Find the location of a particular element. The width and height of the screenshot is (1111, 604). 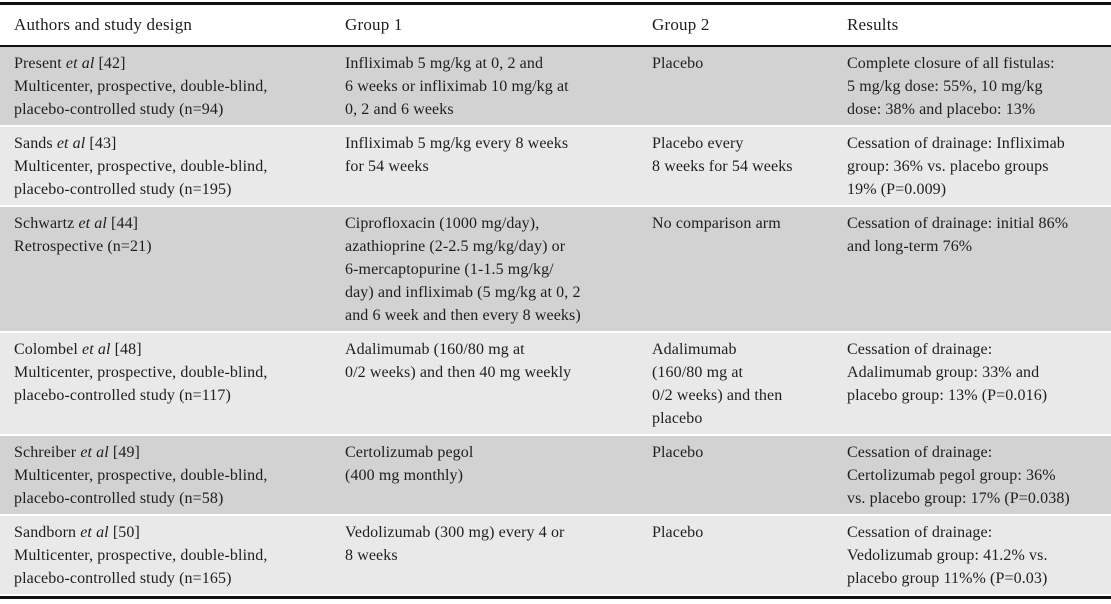

col-header-authors: Authors and study design is located at coordinates (103, 24).